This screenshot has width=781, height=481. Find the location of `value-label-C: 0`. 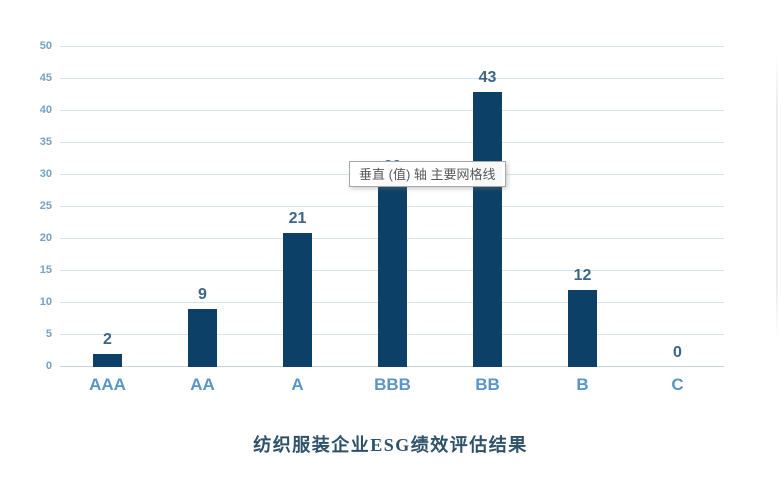

value-label-C: 0 is located at coordinates (677, 352).